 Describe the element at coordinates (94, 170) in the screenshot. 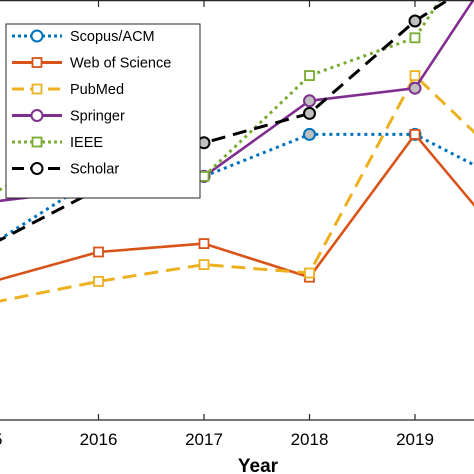

I see `legend-label-scholar: Scholar` at that location.